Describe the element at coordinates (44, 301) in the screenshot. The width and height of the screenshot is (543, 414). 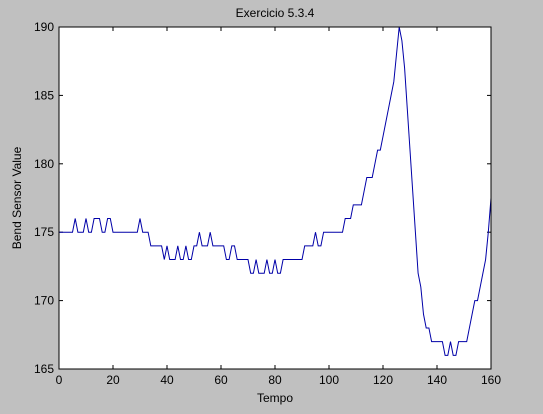
I see `y-tick-label: 170` at that location.